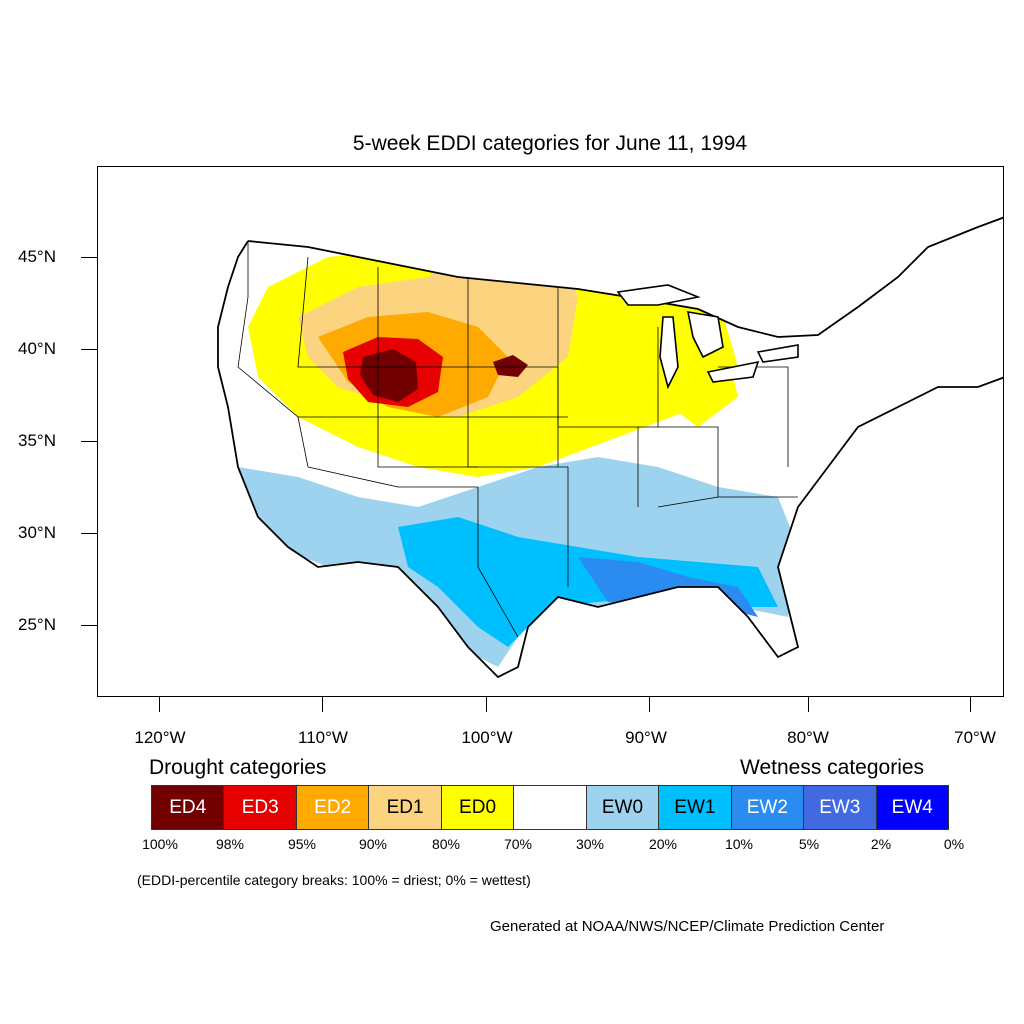 This screenshot has height=1024, width=1024. I want to click on lon-label-120: 120°W, so click(160, 737).